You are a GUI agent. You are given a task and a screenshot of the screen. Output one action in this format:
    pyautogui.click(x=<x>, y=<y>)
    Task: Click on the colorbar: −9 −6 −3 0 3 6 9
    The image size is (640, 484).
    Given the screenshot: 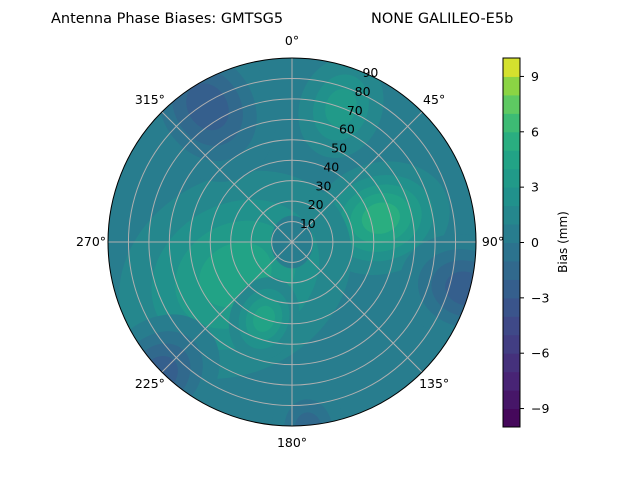 What is the action you would take?
    pyautogui.click(x=525, y=242)
    